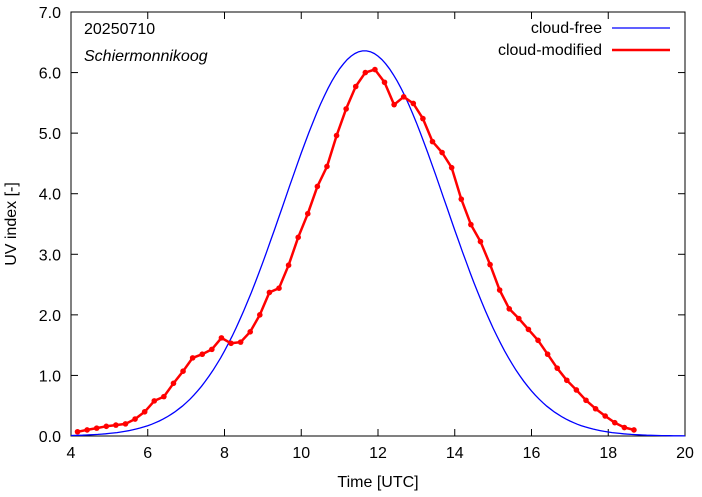 Image resolution: width=702 pixels, height=497 pixels. I want to click on y-axis-title: UV index [-], so click(11, 224).